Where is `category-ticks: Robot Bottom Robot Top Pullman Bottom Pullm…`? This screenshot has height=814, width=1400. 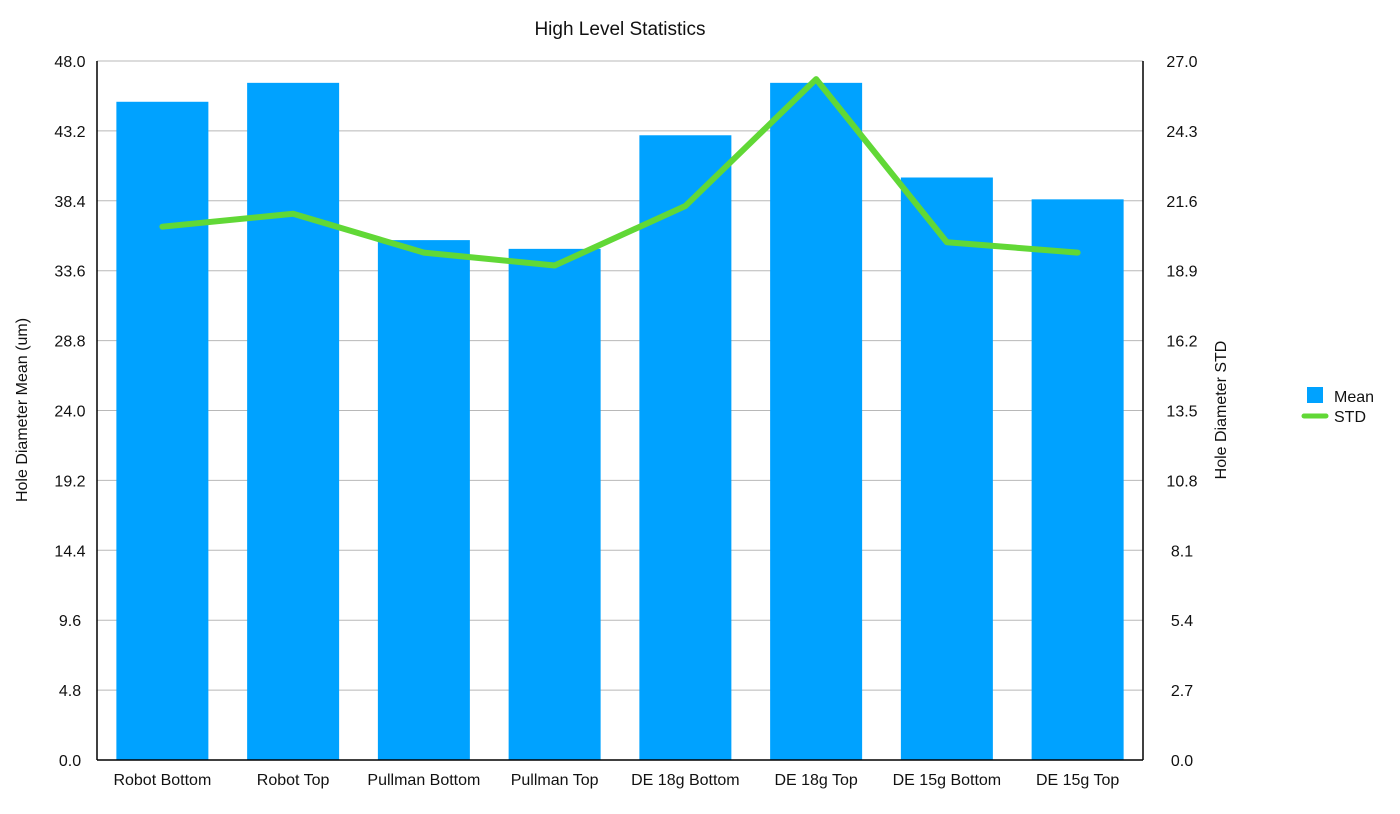
category-ticks: Robot Bottom Robot Top Pullman Bottom Pullm… is located at coordinates (616, 780).